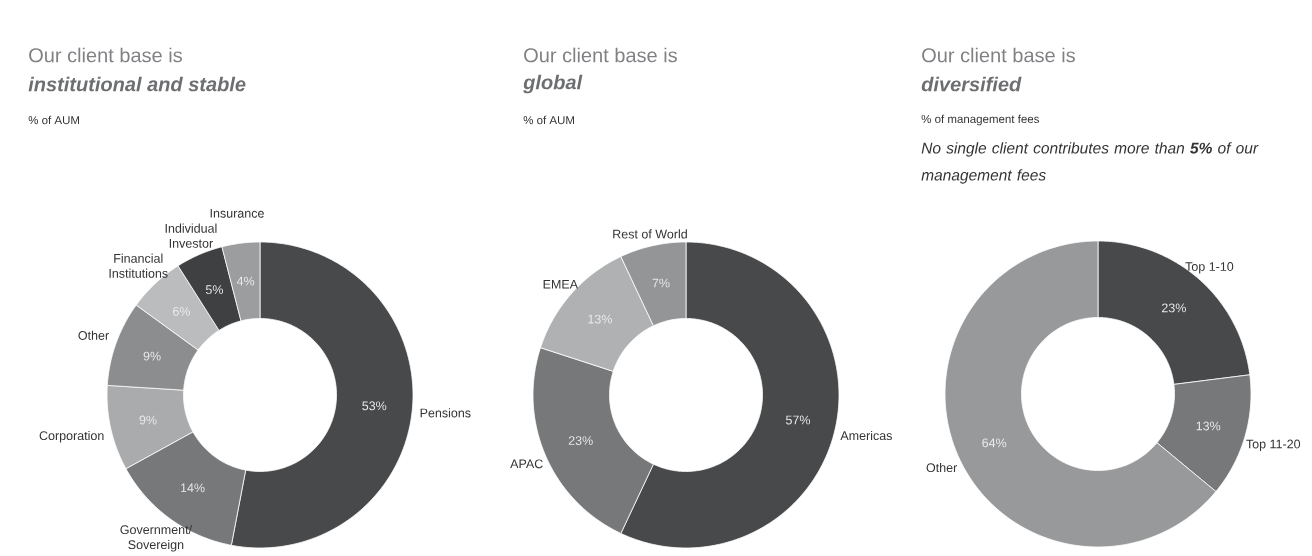 This screenshot has height=556, width=1312. I want to click on slice-label: Top 11-20, so click(1273, 445).